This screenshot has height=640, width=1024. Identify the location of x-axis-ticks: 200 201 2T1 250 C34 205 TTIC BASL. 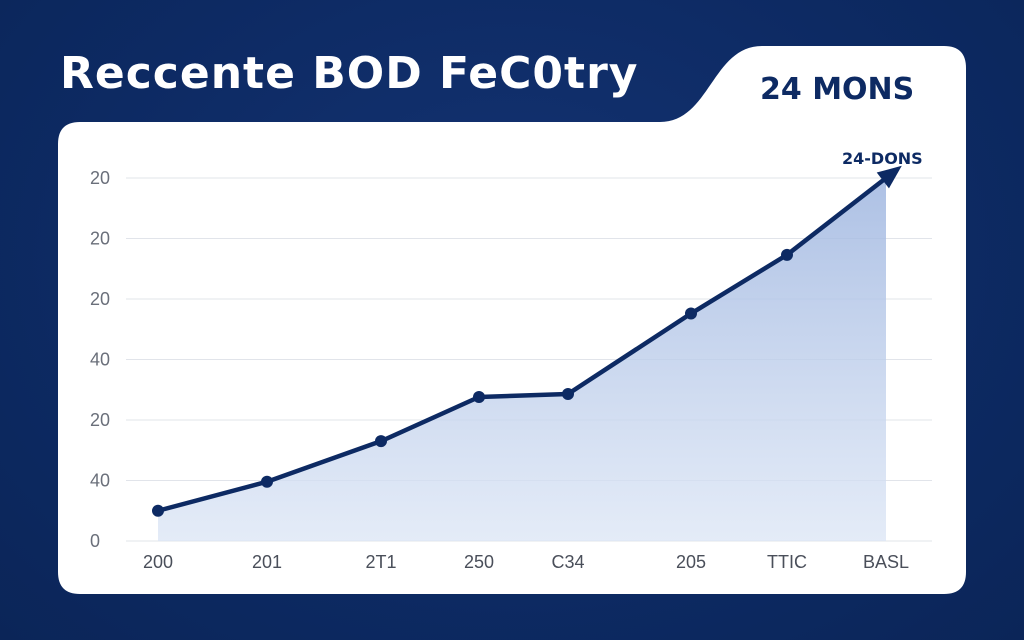
(526, 562).